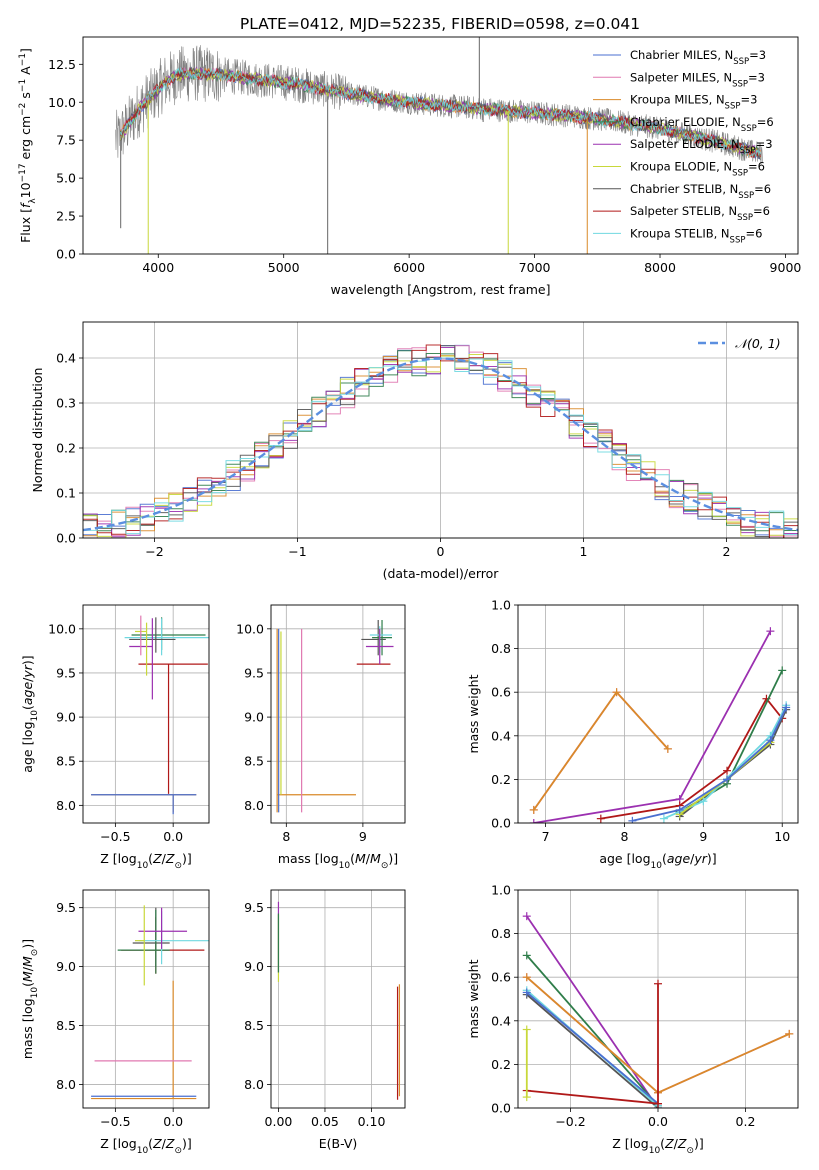 This screenshot has width=819, height=1170. I want to click on y-axis-label: mass weight, so click(473, 998).